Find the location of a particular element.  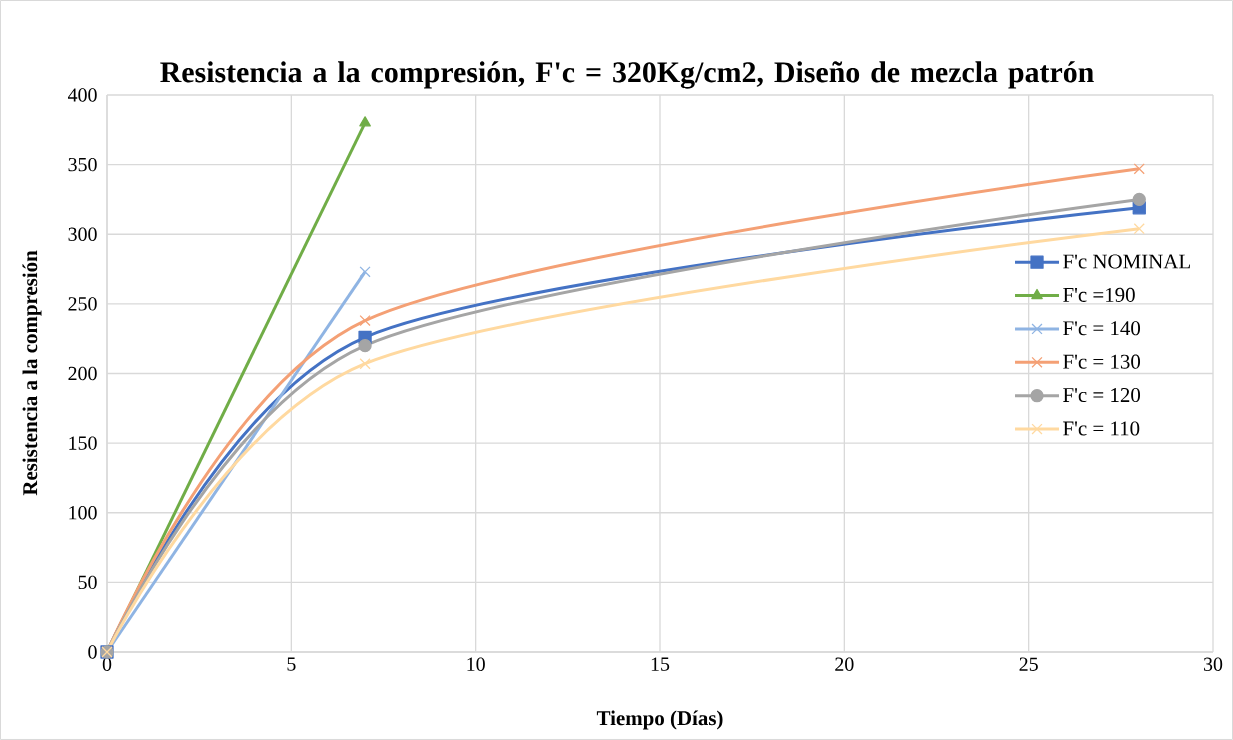

y-tick-label: 300 is located at coordinates (82, 234).